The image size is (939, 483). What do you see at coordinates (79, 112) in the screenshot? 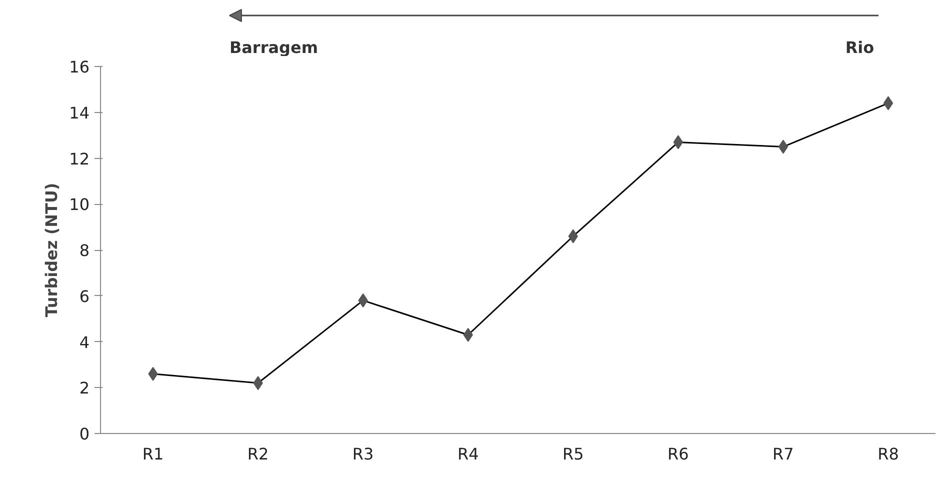
I see `y-tick-label: 14` at bounding box center [79, 112].